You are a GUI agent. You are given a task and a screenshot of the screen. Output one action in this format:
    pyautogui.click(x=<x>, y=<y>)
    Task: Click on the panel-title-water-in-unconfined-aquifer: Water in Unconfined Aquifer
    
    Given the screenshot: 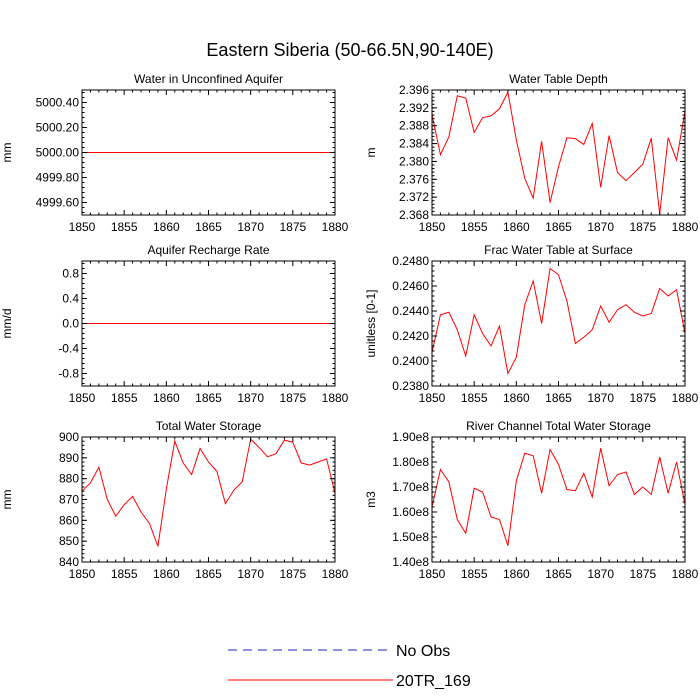 What is the action you would take?
    pyautogui.click(x=208, y=79)
    